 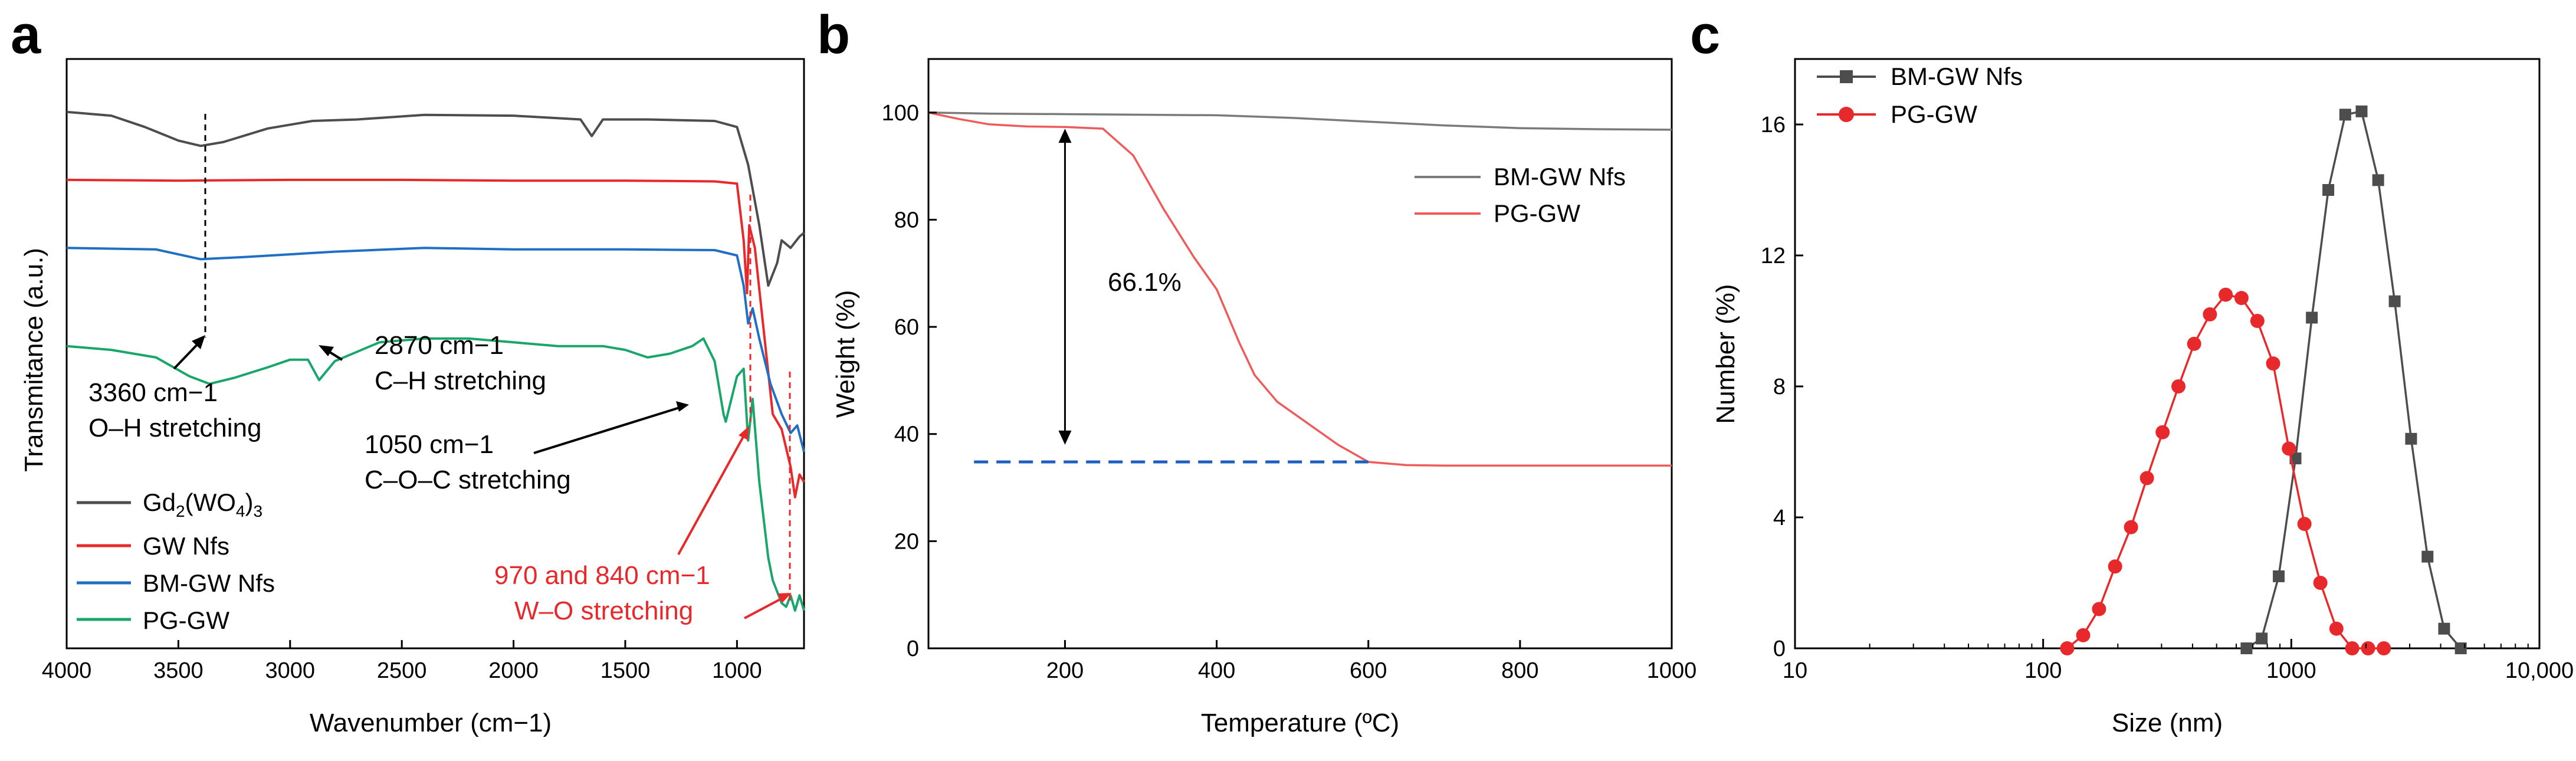 What do you see at coordinates (1773, 256) in the screenshot?
I see `y-tick-label-12: 12` at bounding box center [1773, 256].